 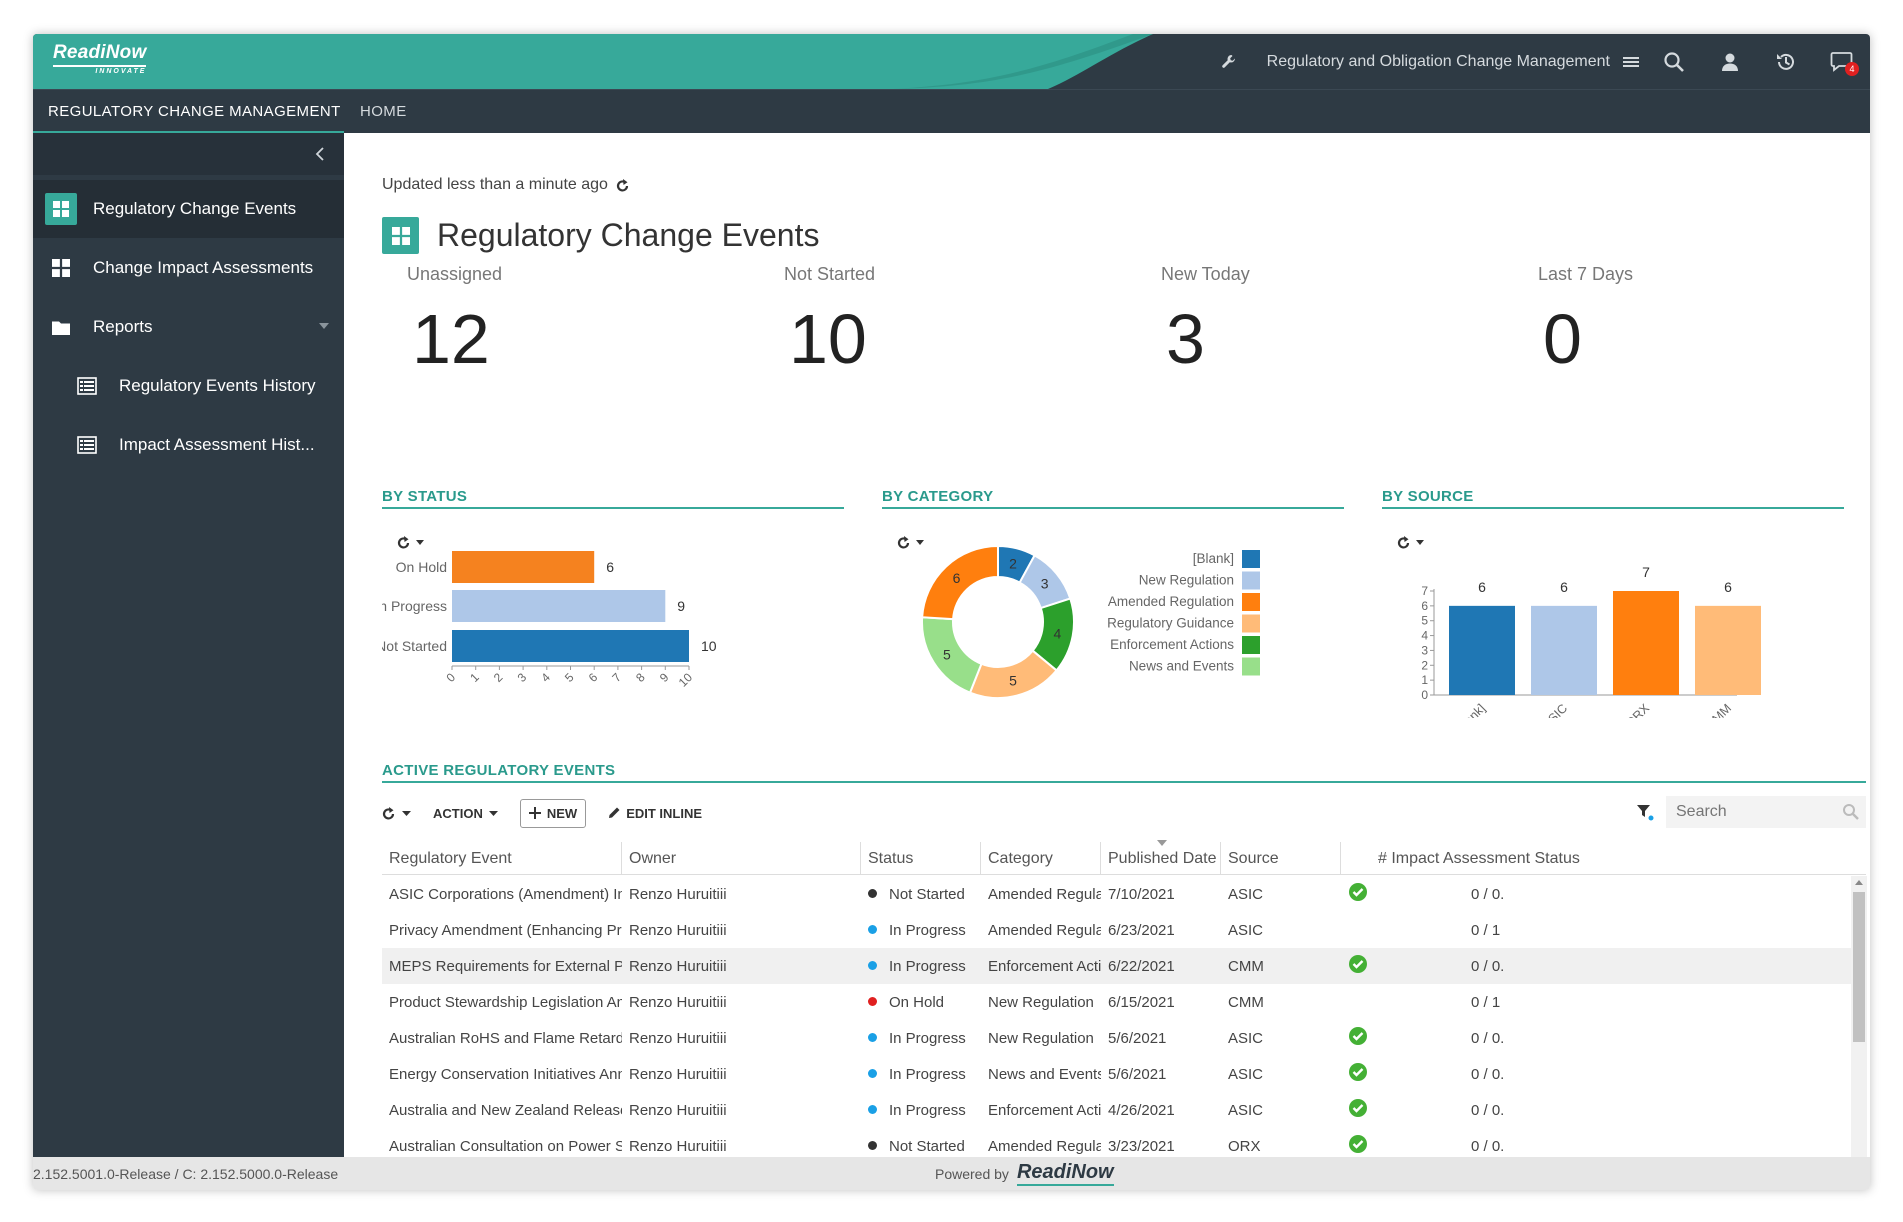 I want to click on legend-label: [Blank], so click(x=1213, y=558).